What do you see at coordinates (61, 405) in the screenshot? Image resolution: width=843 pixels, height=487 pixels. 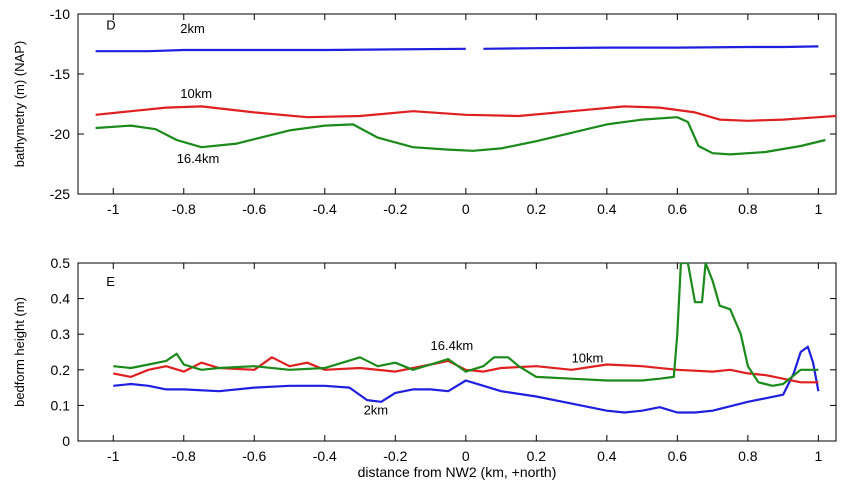 I see `y-tick-label: 0.1` at bounding box center [61, 405].